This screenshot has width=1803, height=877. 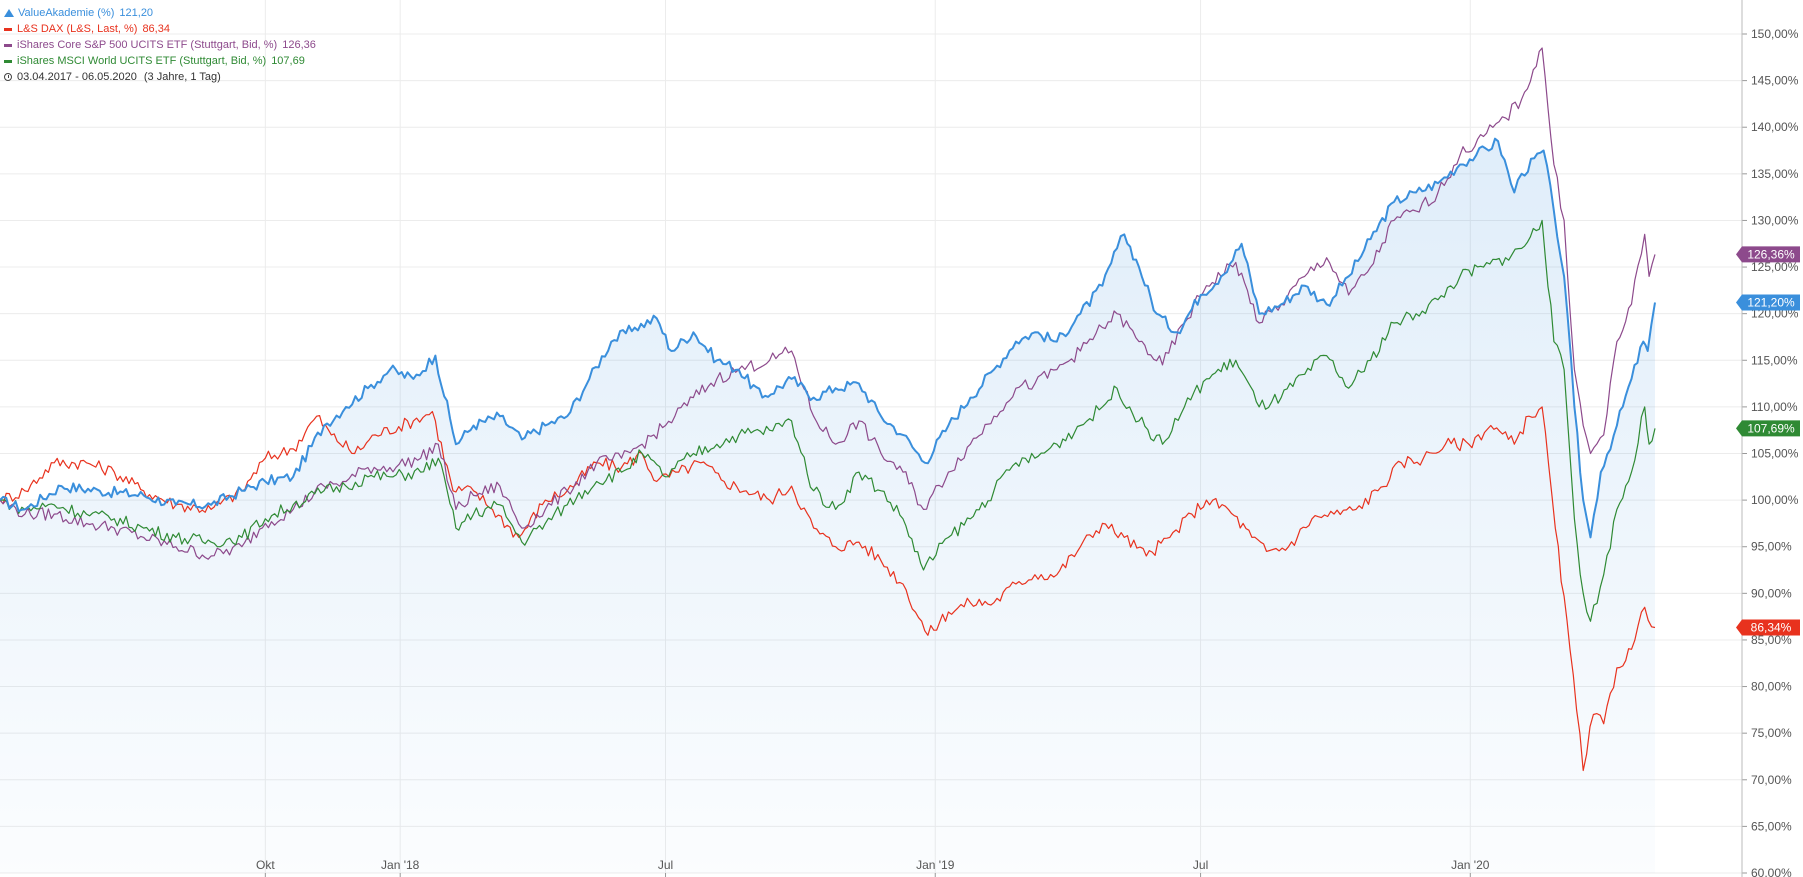 I want to click on area-icon, so click(x=9, y=13).